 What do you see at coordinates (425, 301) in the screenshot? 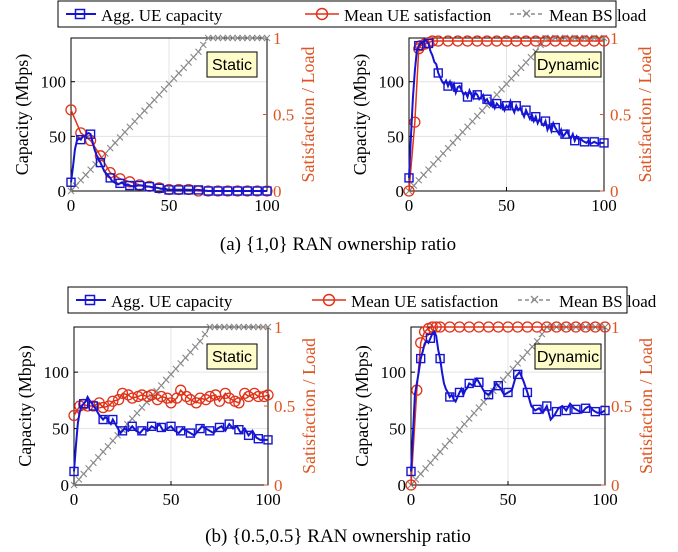
I see `legend-label-satisfaction: Mean UE satisfaction` at bounding box center [425, 301].